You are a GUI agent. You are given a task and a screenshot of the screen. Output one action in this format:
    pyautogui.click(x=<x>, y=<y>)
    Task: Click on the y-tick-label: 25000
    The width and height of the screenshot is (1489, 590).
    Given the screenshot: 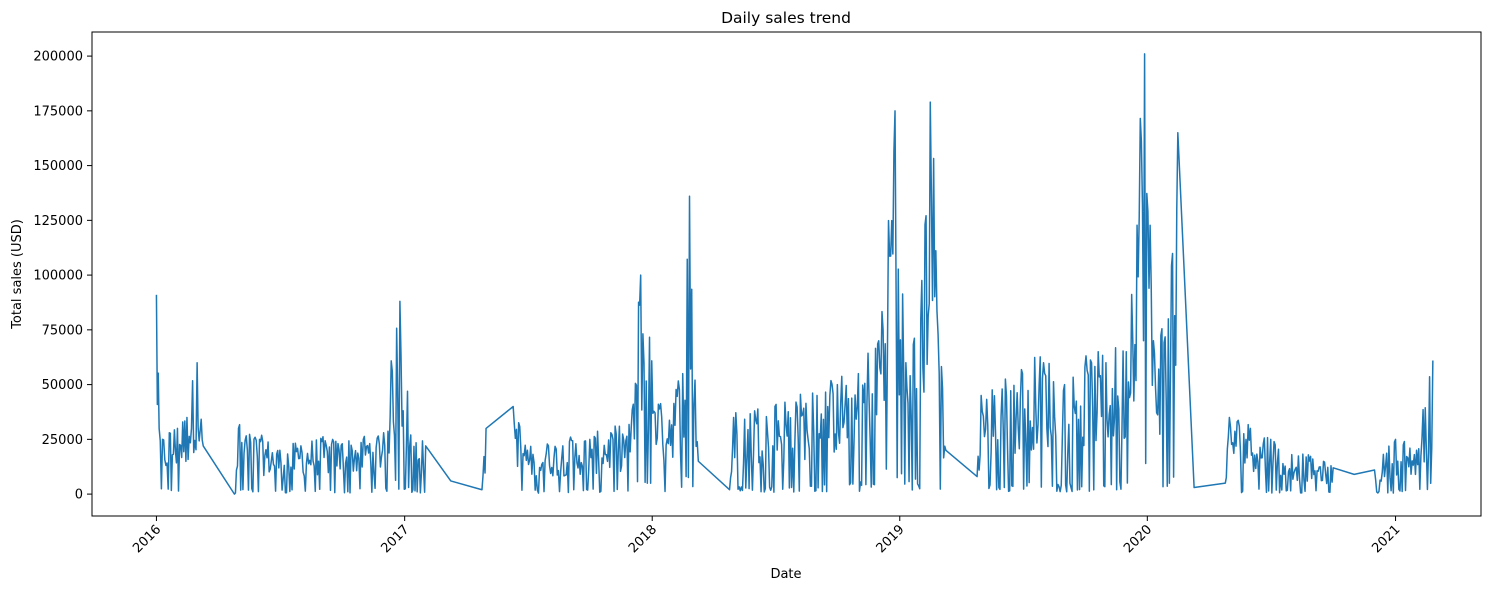 What is the action you would take?
    pyautogui.click(x=62, y=440)
    